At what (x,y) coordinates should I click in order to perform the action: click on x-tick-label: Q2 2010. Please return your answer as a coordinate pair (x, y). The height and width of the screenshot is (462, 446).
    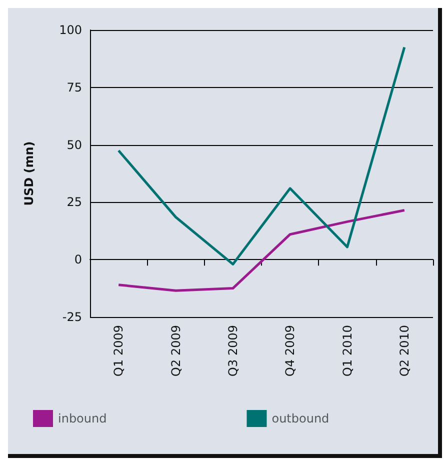
    Looking at the image, I should click on (404, 350).